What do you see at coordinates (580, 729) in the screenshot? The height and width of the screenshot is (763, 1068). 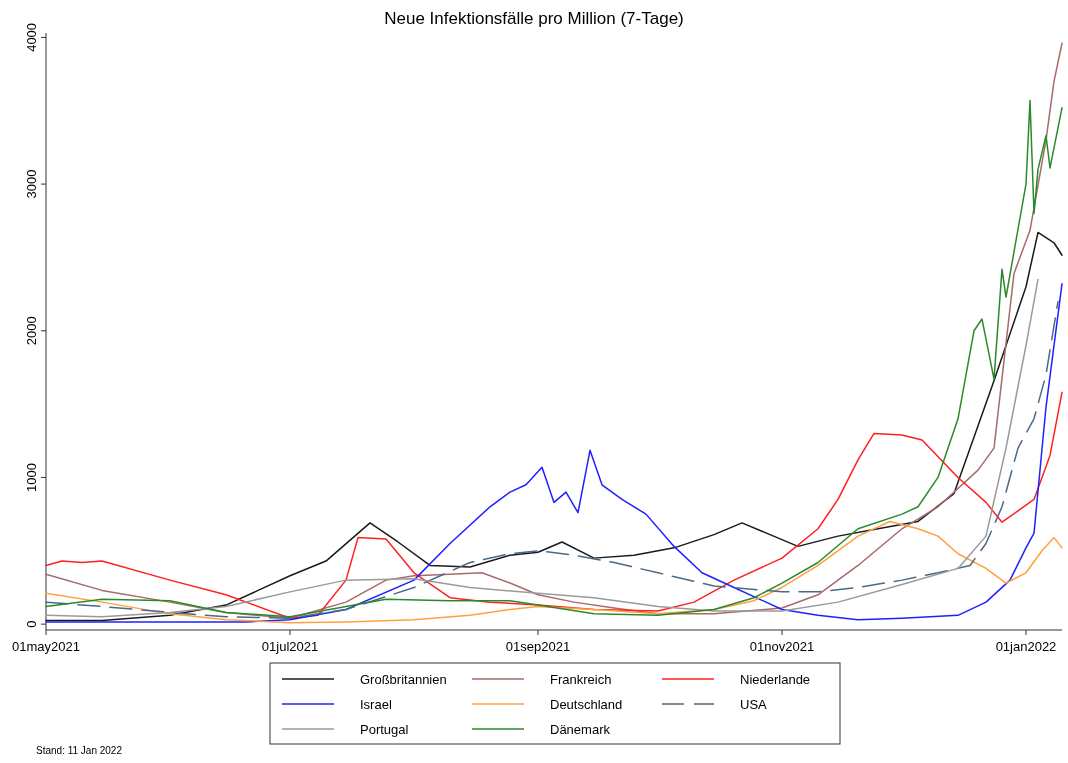 I see `legend-label: Dänemark` at bounding box center [580, 729].